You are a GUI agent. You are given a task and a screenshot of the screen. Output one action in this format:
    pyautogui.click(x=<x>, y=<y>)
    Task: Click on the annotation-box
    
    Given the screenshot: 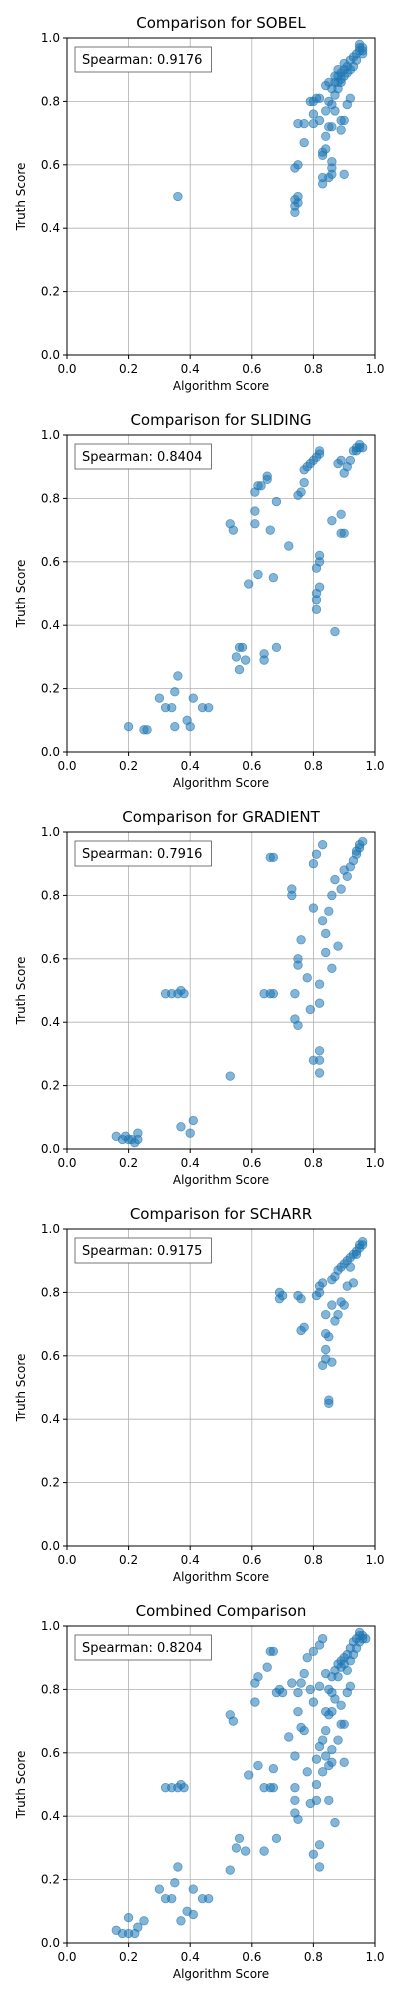 What is the action you would take?
    pyautogui.click(x=143, y=853)
    